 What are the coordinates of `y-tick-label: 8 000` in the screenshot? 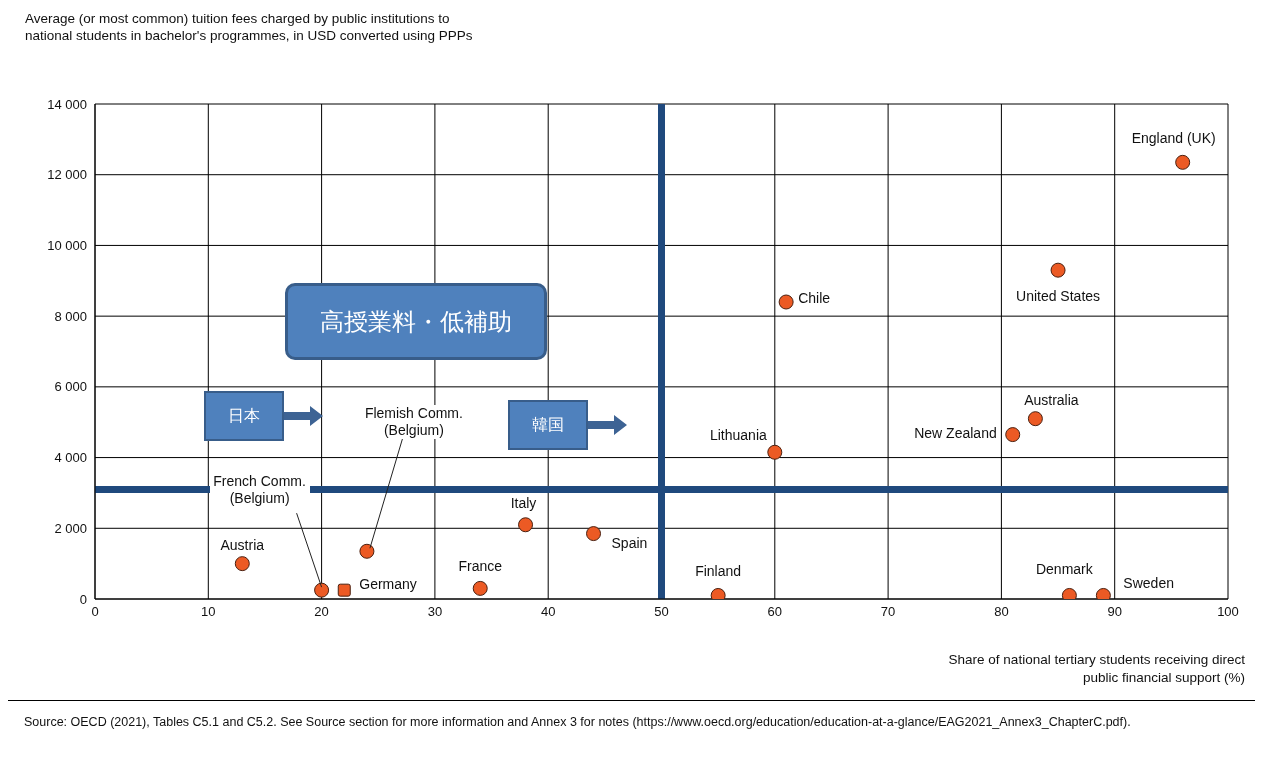 It's located at (70, 316).